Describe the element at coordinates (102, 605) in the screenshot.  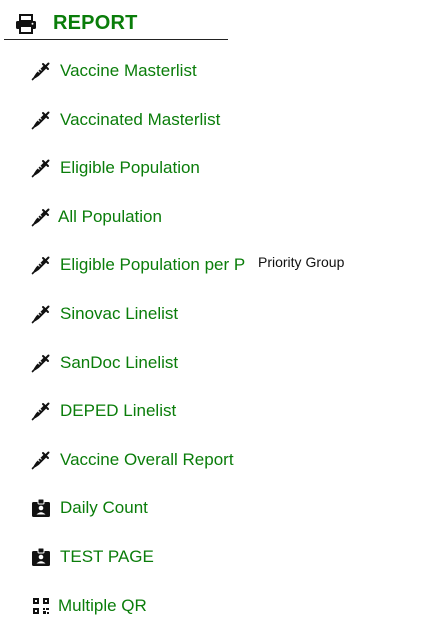
I see `menu-item-label: Multiple QR` at that location.